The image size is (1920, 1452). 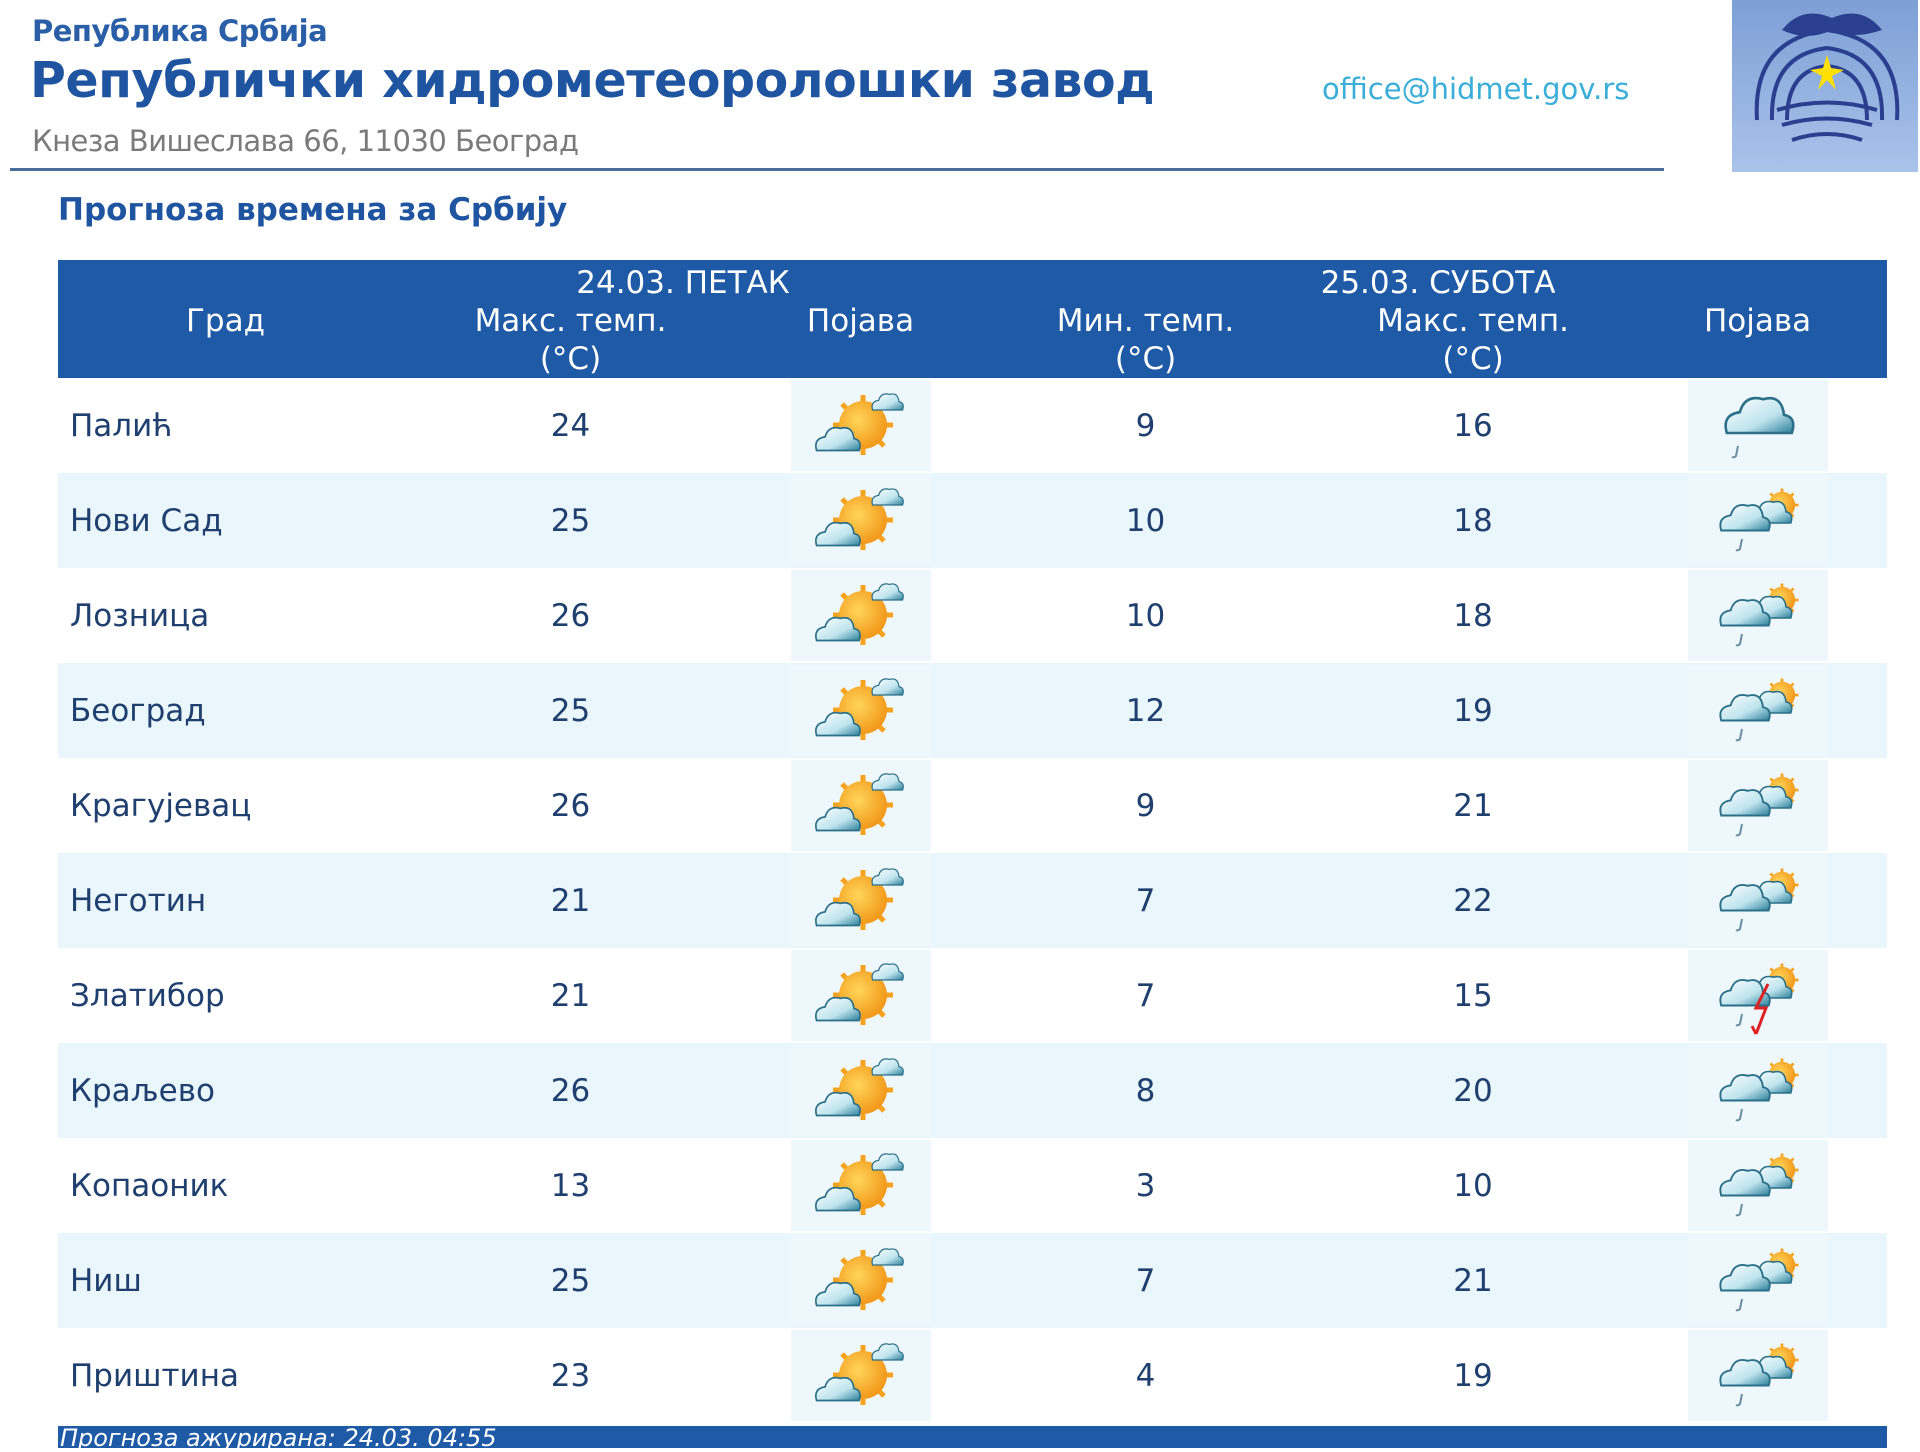 I want to click on day2-header: 25.03. СУБОТА, so click(x=1473, y=281).